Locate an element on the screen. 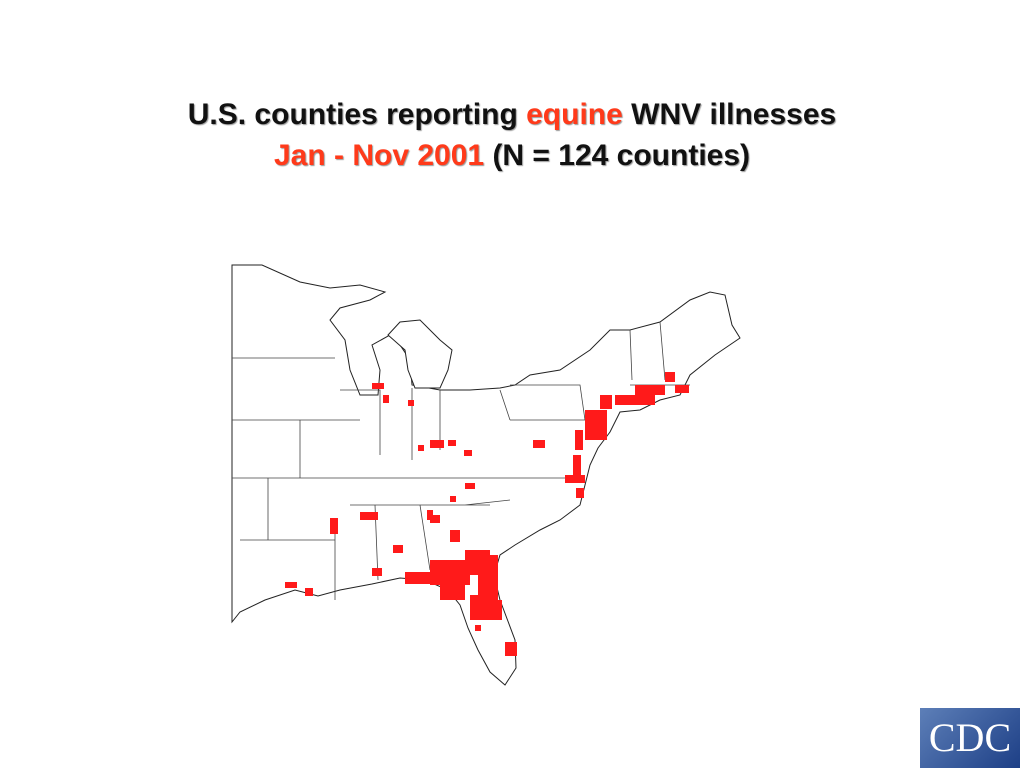  michigan-outline is located at coordinates (420, 354).